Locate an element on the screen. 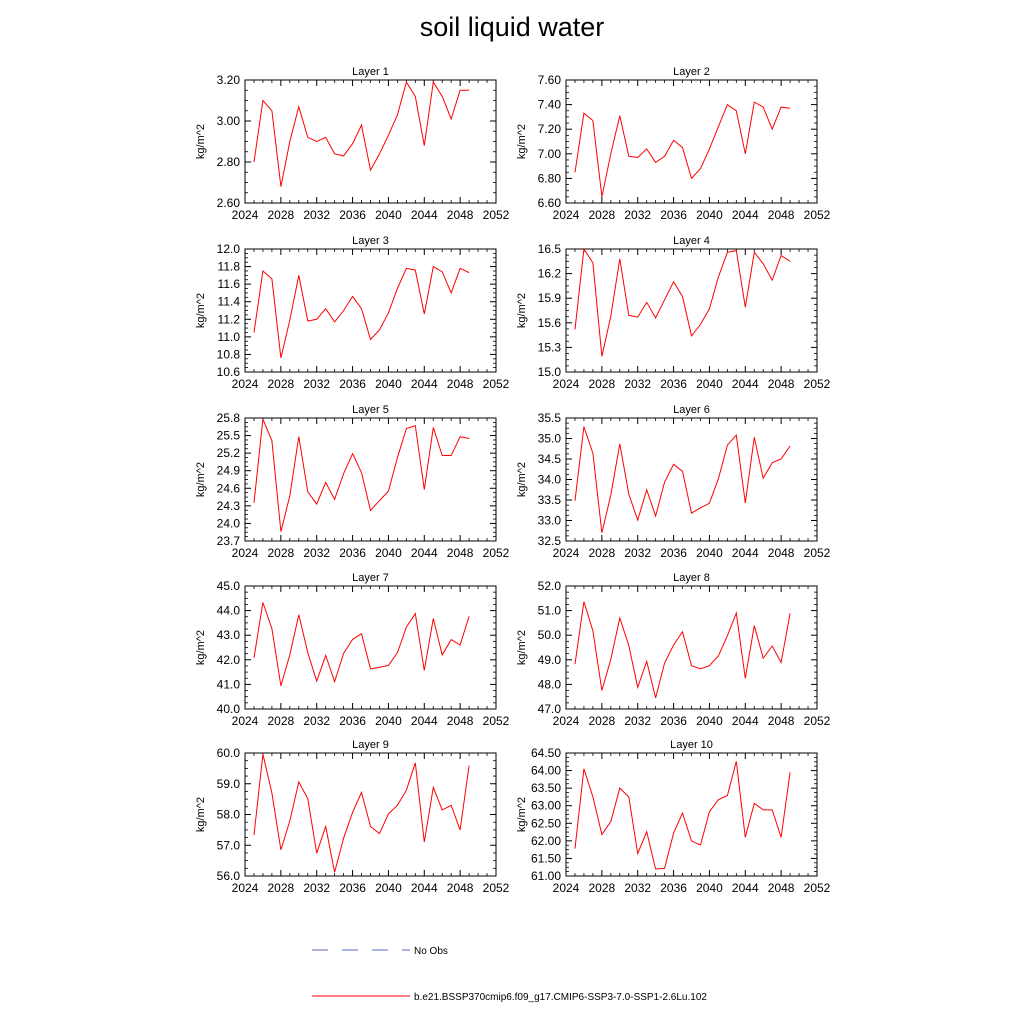 The image size is (1024, 1024). panel-5-ytick-label: 25.5 is located at coordinates (229, 436).